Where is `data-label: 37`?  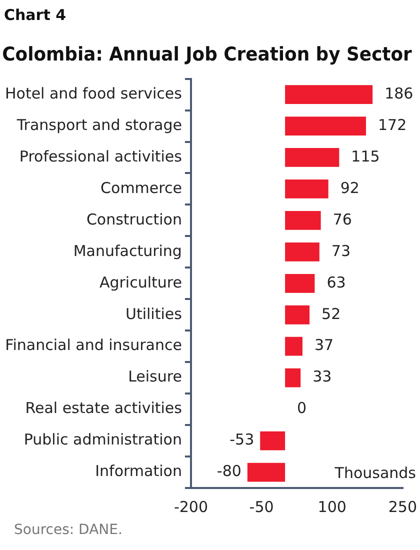
data-label: 37 is located at coordinates (324, 345).